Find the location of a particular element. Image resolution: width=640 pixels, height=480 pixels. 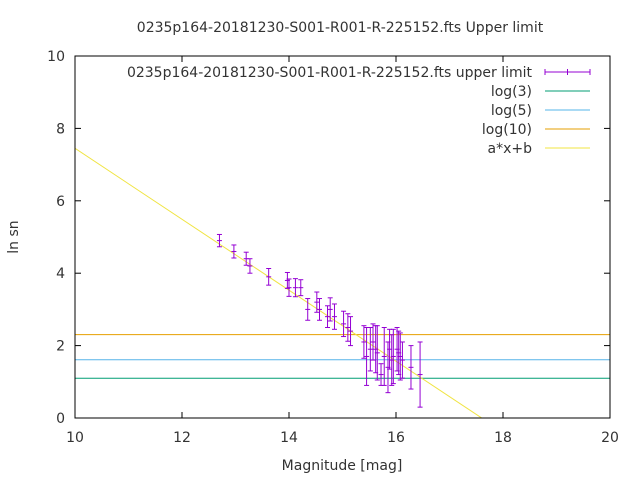

x-tick-label-16: 16 is located at coordinates (396, 438).